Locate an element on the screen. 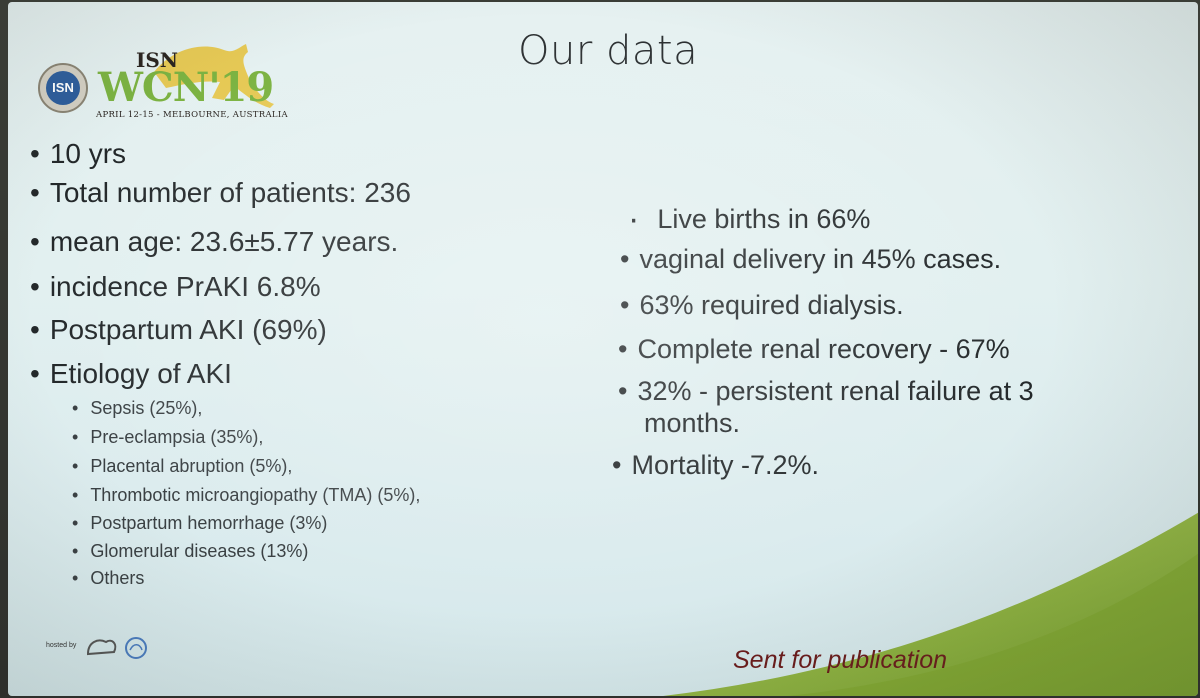 This screenshot has height=698, width=1200. kangaroo-seal-icon is located at coordinates (156, 78).